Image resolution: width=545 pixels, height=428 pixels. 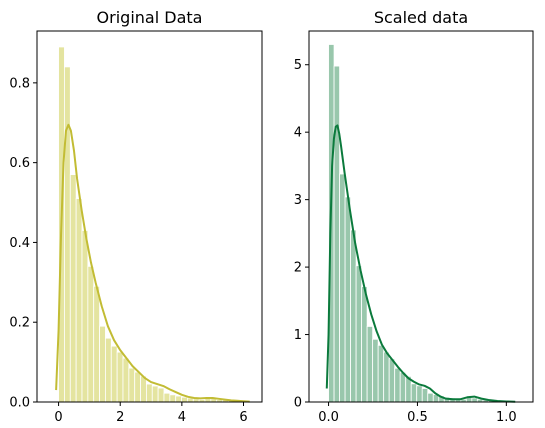 I want to click on x-tick-label: 1.0, so click(x=506, y=417).